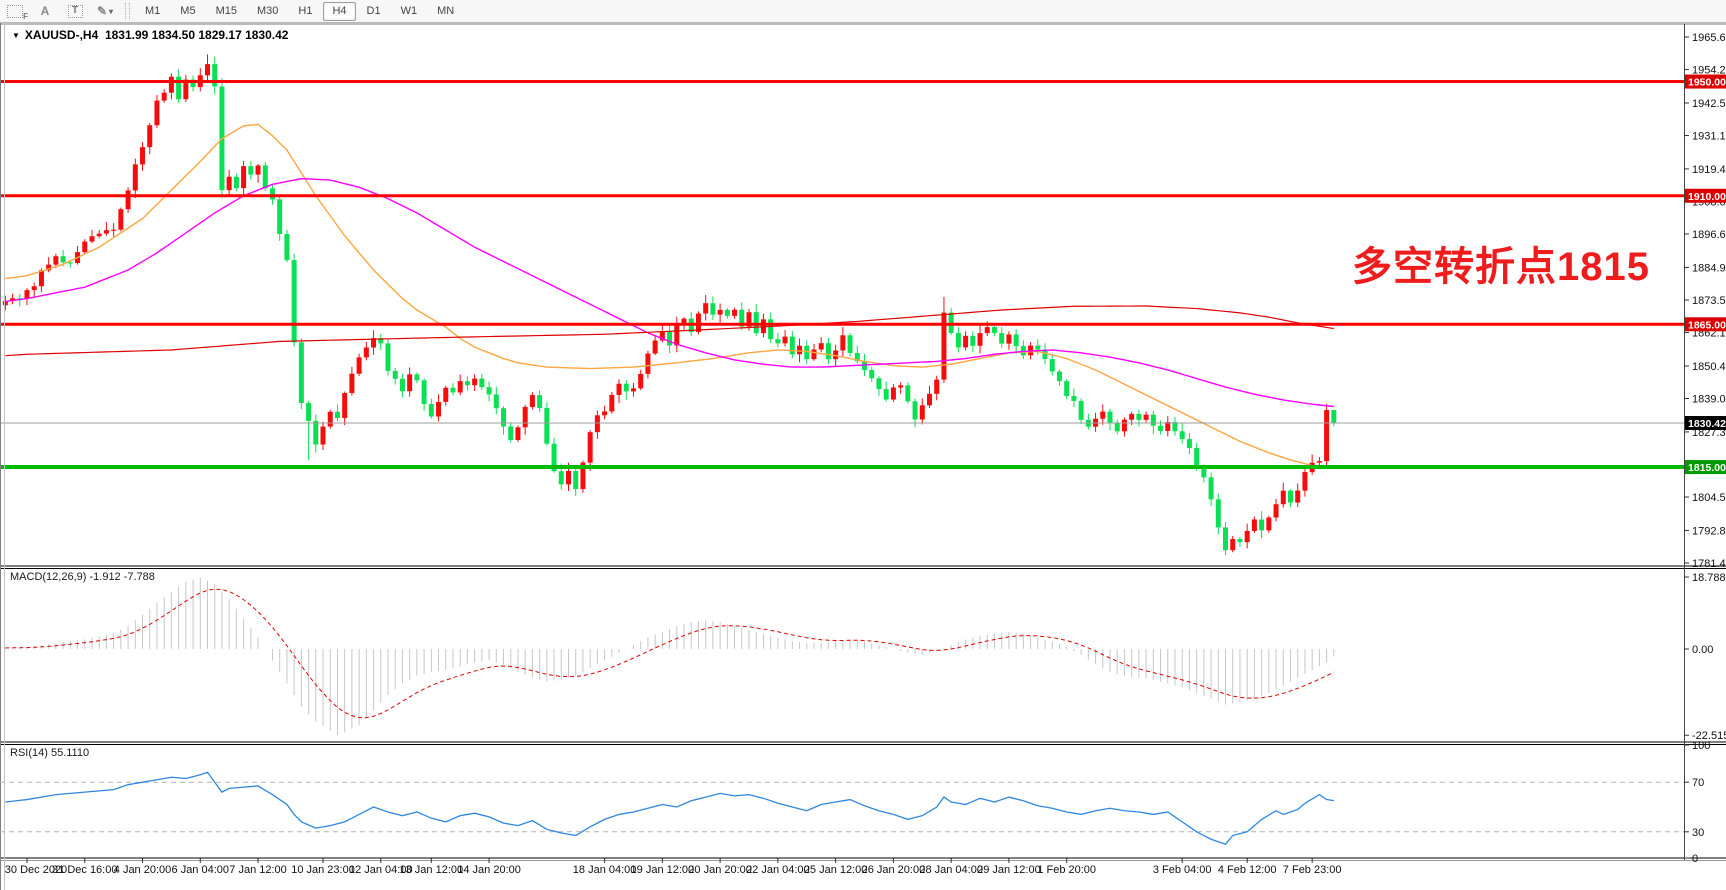 The width and height of the screenshot is (1726, 890). Describe the element at coordinates (374, 11) in the screenshot. I see `timeframe-button-d1: D1` at that location.